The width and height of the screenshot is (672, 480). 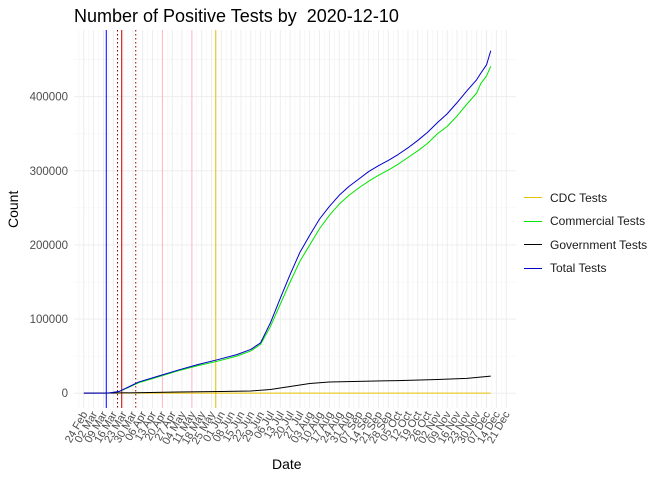 What do you see at coordinates (578, 268) in the screenshot?
I see `legend-label-total: Total Tests` at bounding box center [578, 268].